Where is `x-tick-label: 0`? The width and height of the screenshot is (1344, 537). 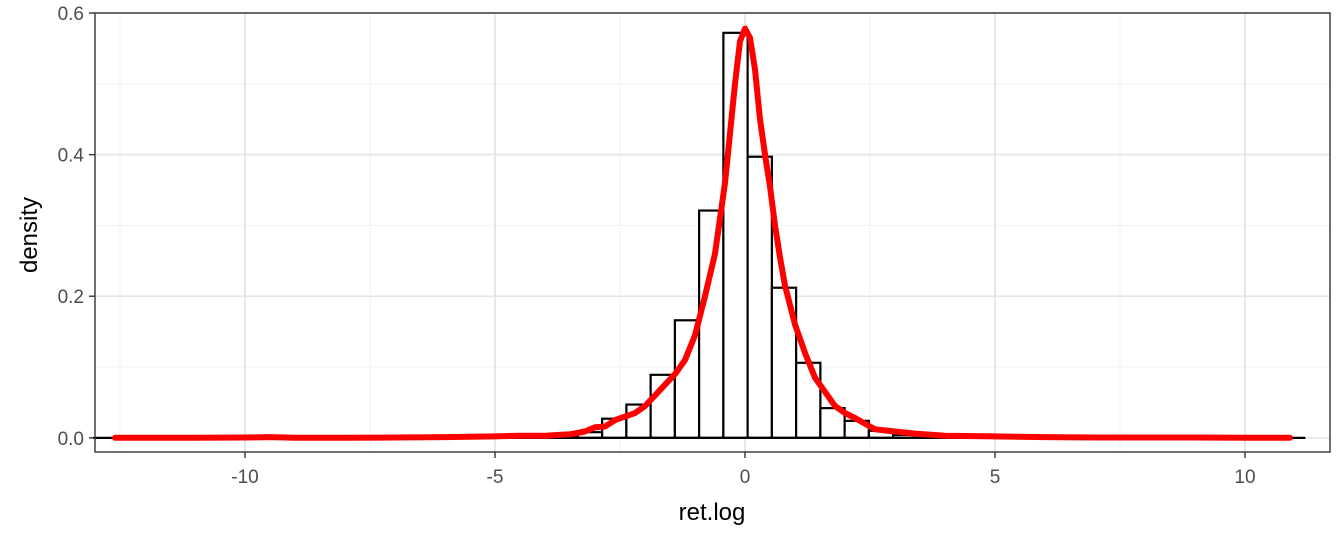
x-tick-label: 0 is located at coordinates (745, 477).